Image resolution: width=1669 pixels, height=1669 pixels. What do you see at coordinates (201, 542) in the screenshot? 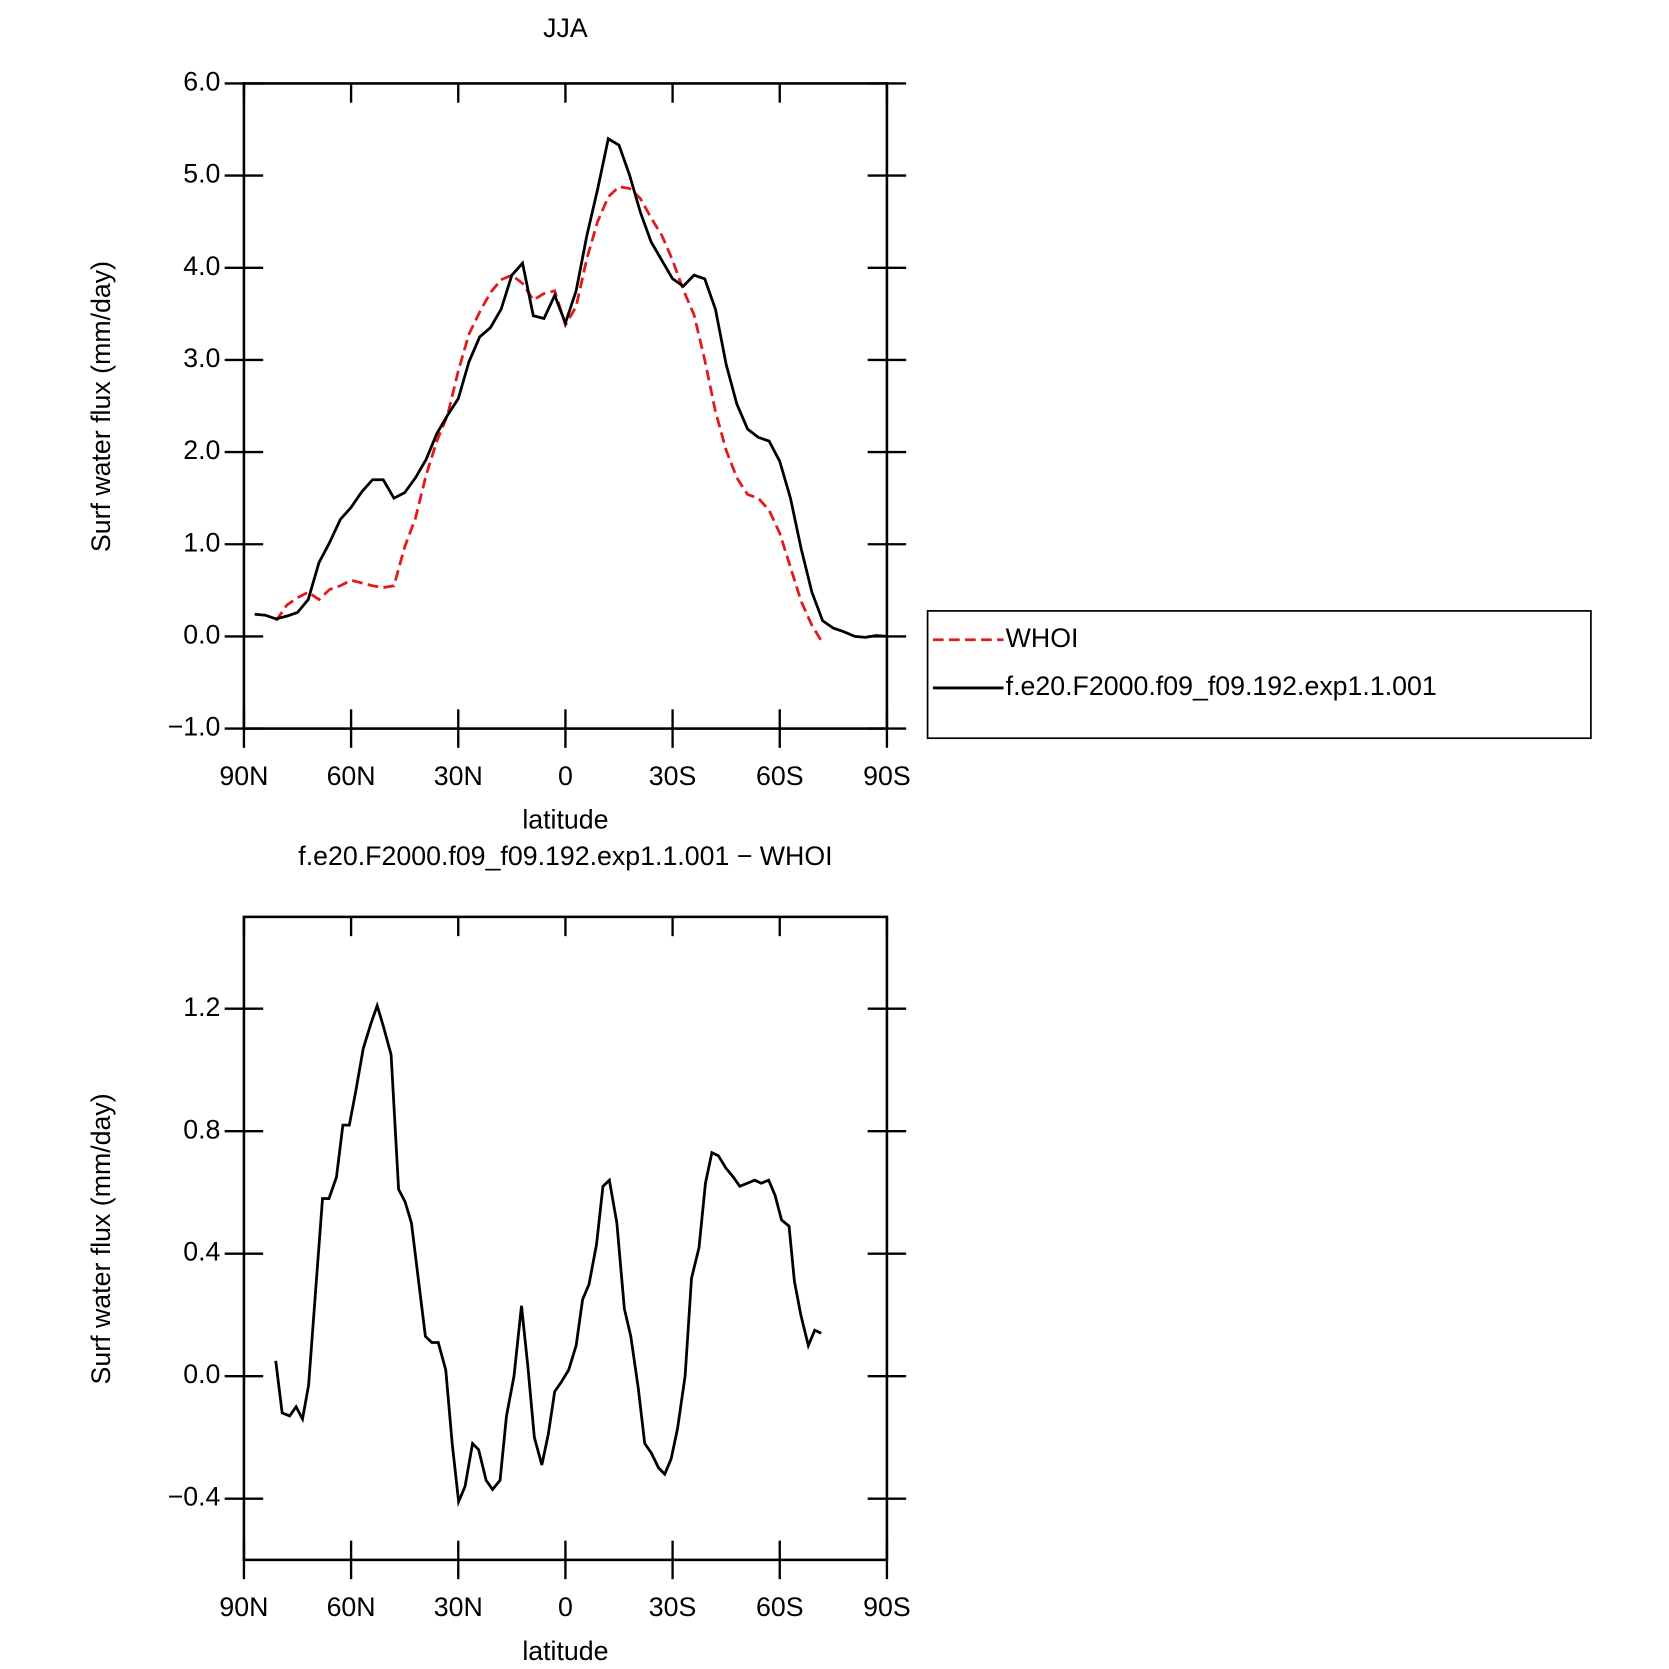
I see `y-tick-label: 1.0` at bounding box center [201, 542].